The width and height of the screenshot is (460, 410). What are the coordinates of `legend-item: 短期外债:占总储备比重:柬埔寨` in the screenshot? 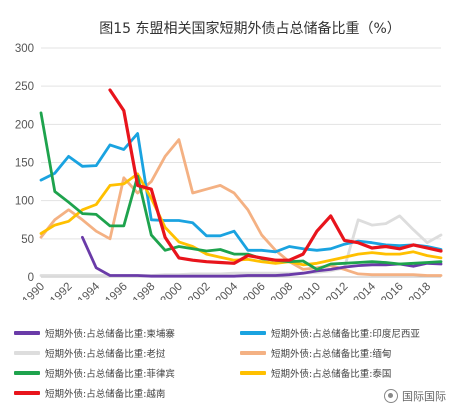 It's located at (94, 333).